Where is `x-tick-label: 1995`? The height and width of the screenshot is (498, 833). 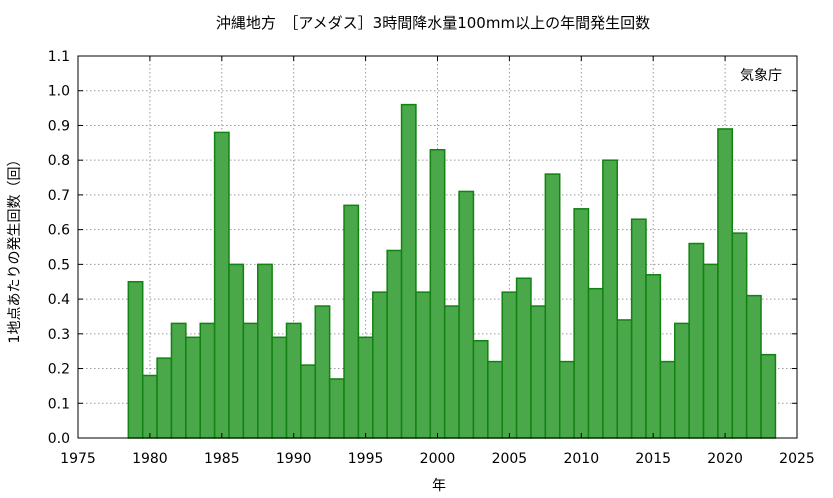
x-tick-label: 1995 is located at coordinates (366, 459).